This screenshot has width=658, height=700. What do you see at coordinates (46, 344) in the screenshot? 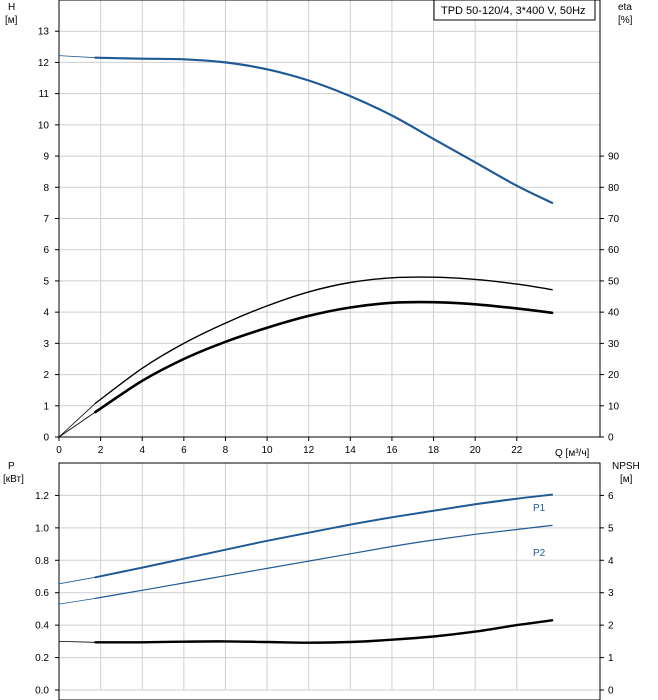
I see `left-tick-label: 3` at bounding box center [46, 344].